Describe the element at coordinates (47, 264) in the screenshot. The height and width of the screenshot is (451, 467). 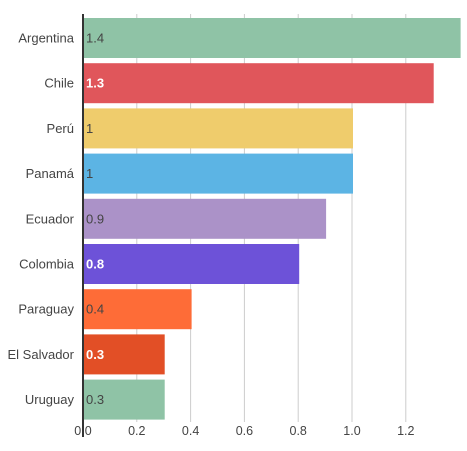
I see `category-label: Colombia` at that location.